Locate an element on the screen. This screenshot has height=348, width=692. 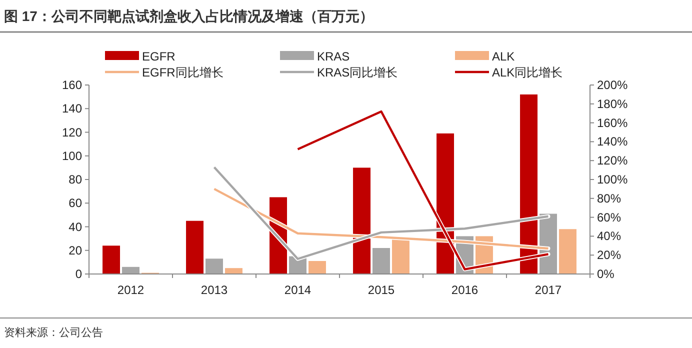
x-tick-label: 2016 is located at coordinates (464, 290).